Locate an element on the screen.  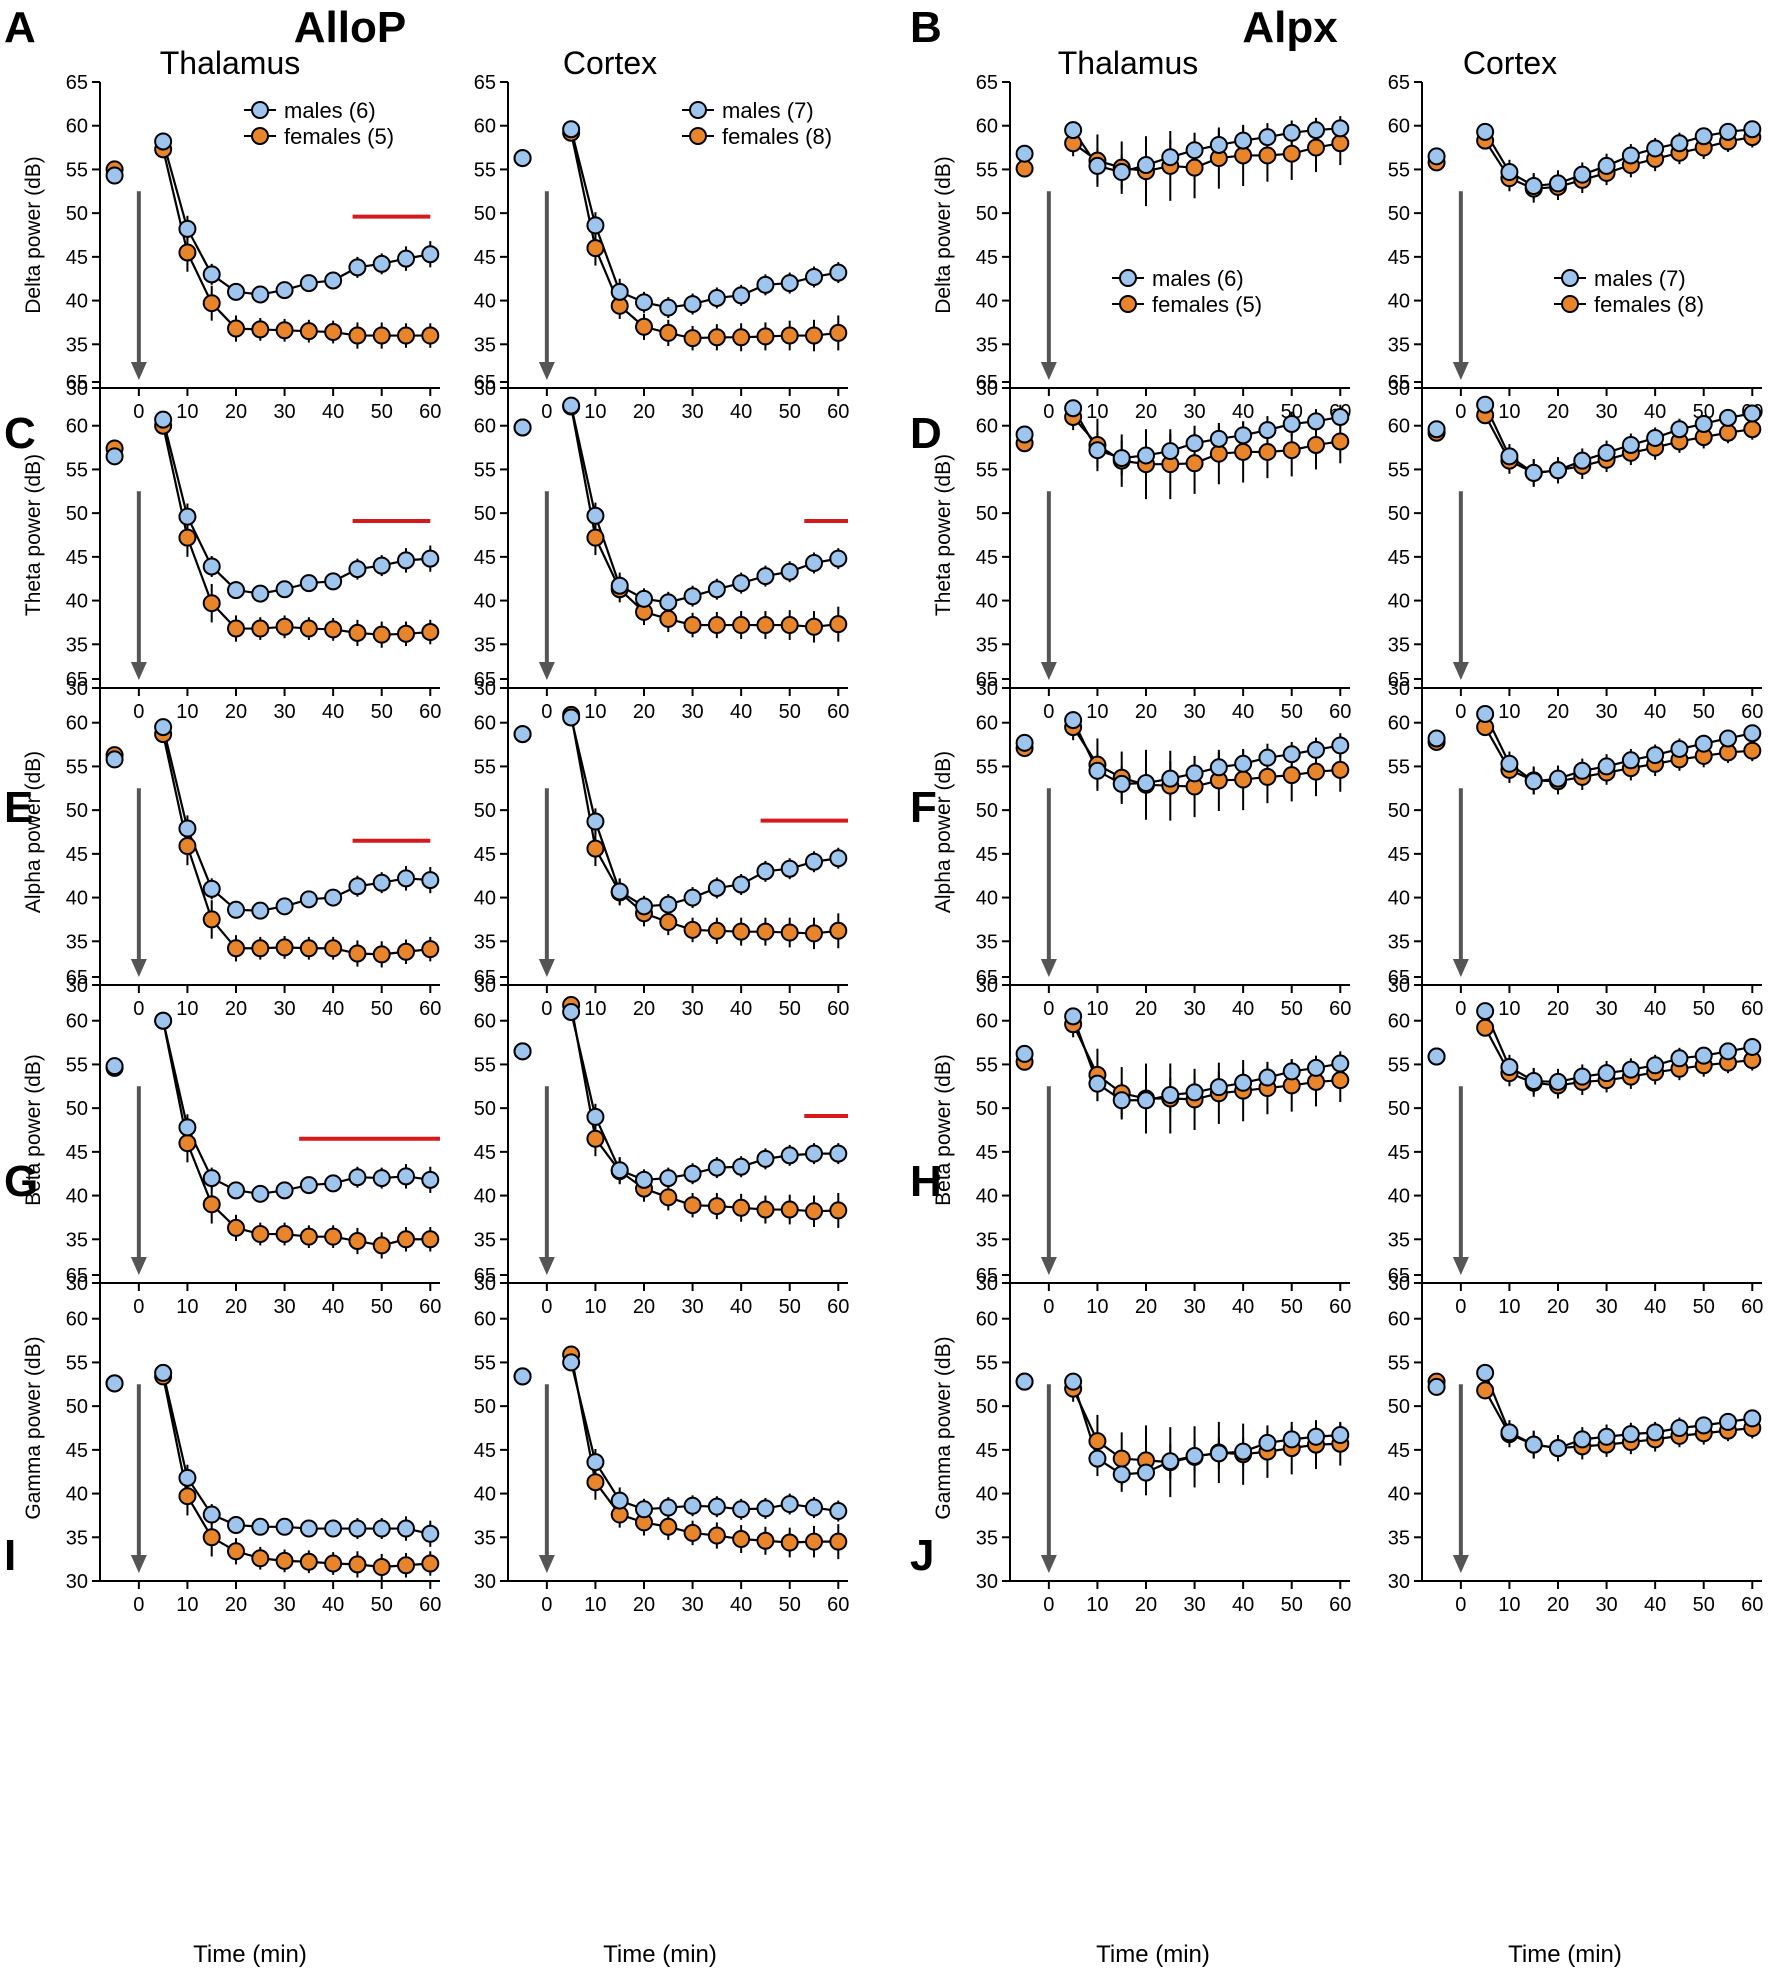
legend-females-label: females (5) is located at coordinates (339, 136).